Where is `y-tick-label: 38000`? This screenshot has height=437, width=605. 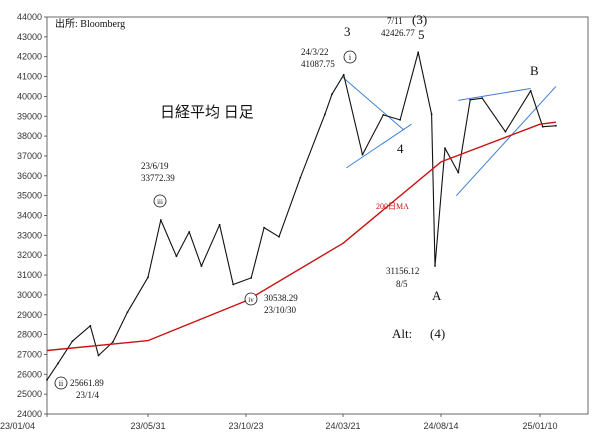
y-tick-label: 38000 is located at coordinates (29, 136).